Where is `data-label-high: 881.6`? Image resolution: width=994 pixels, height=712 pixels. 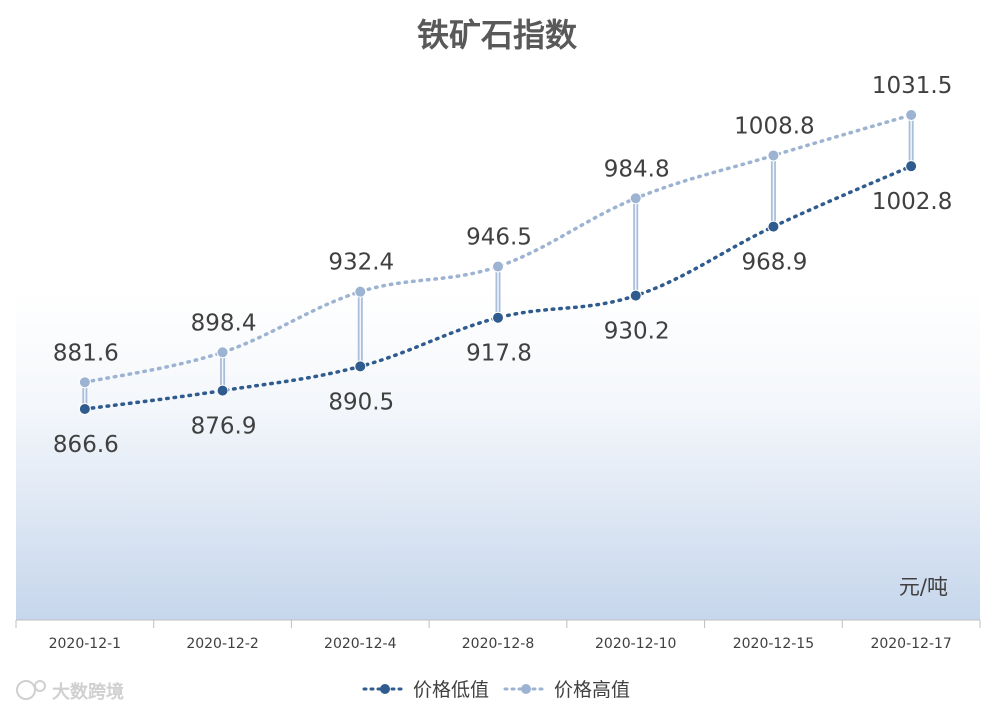
data-label-high: 881.6 is located at coordinates (86, 353).